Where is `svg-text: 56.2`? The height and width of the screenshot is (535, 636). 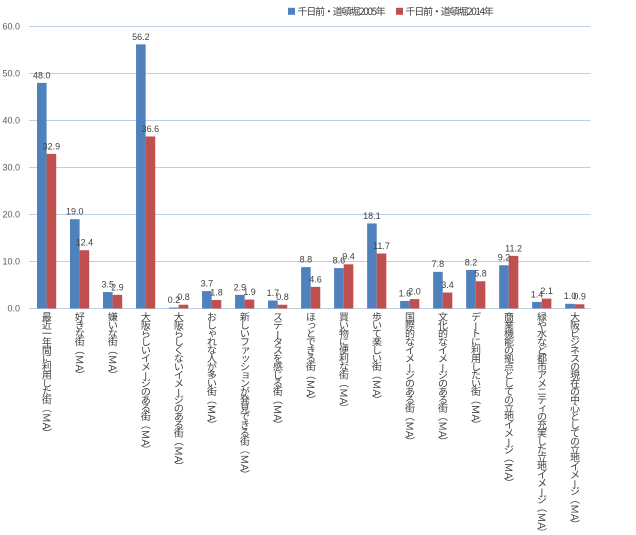 svg-text: 56.2 is located at coordinates (141, 37).